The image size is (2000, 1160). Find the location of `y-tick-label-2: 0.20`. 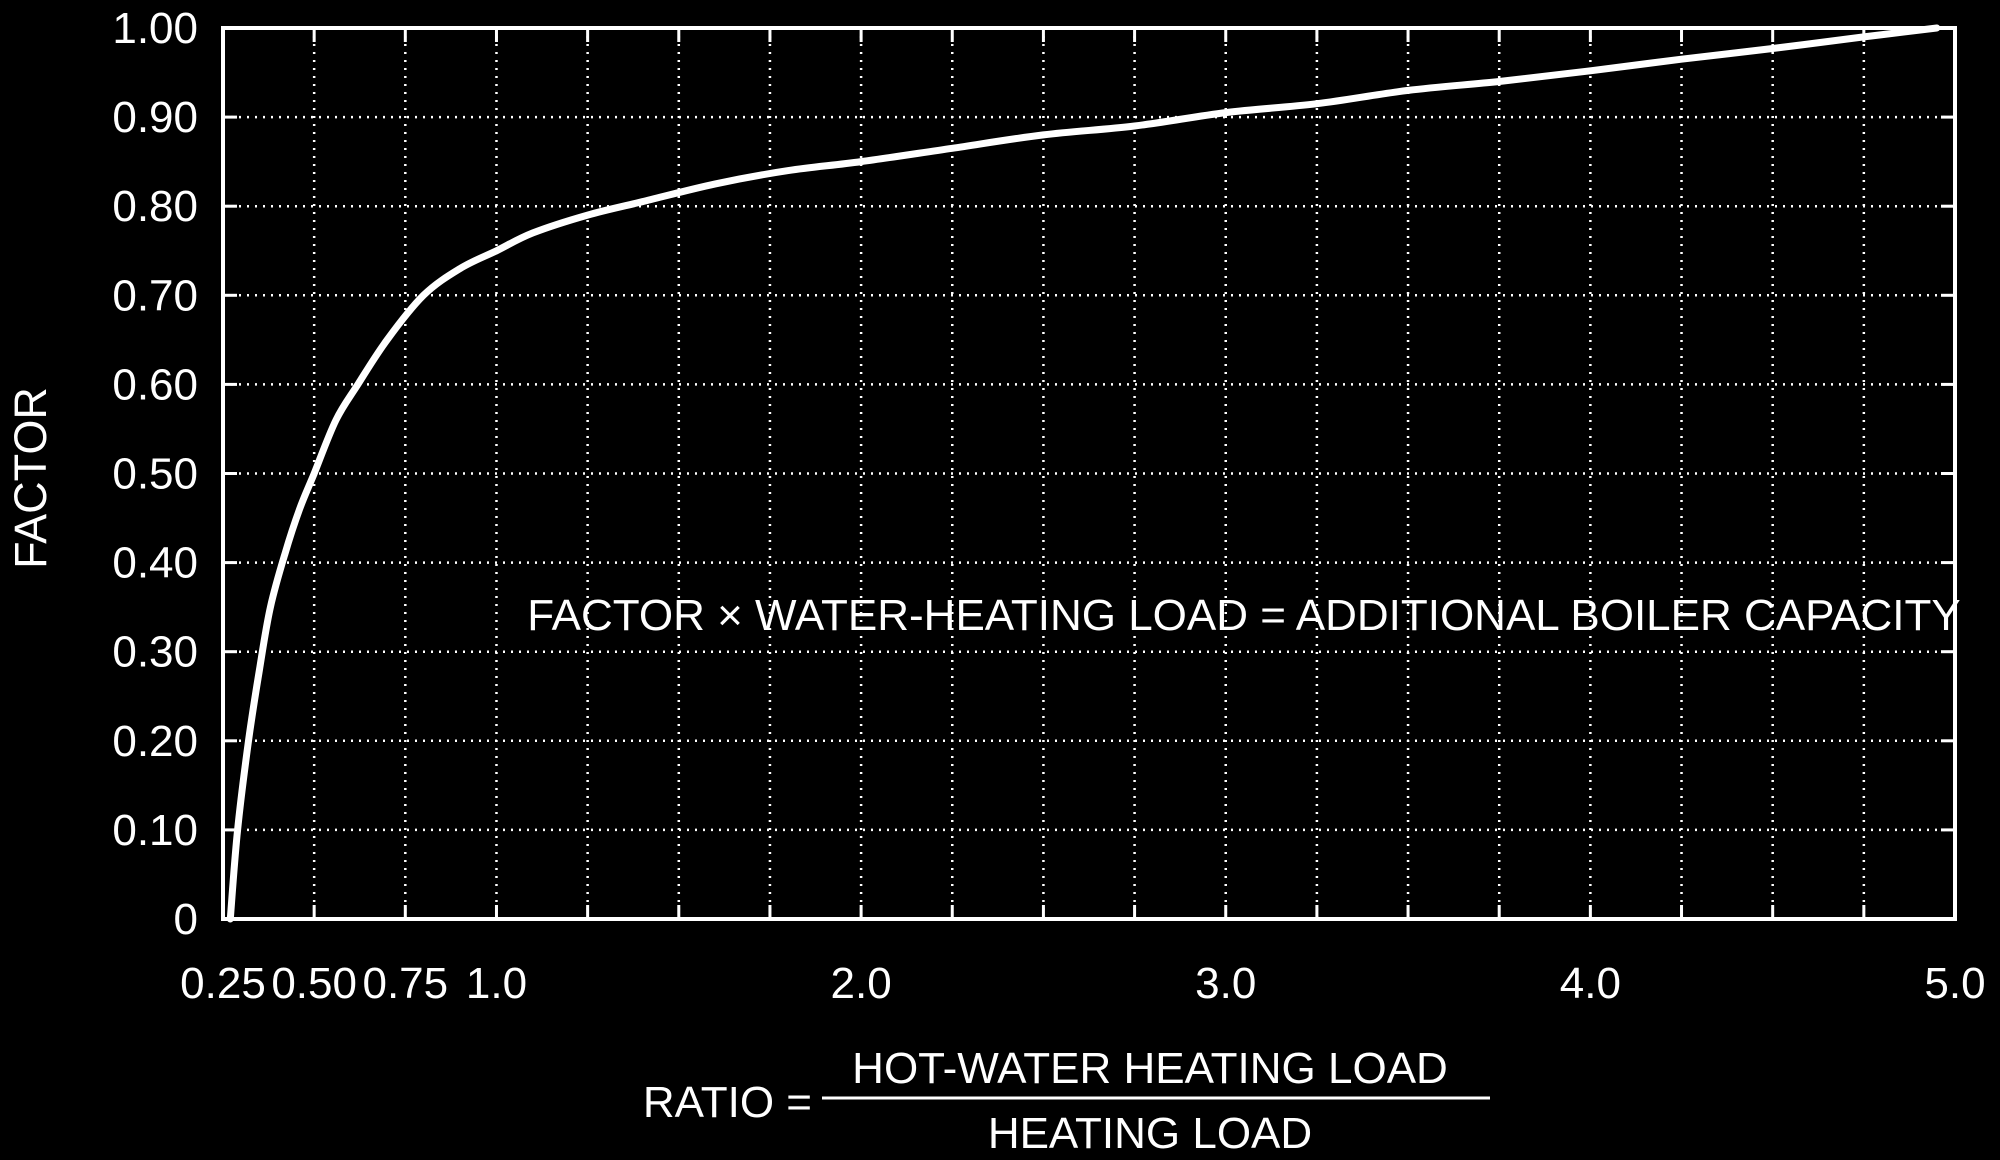

y-tick-label-2: 0.20 is located at coordinates (155, 741).